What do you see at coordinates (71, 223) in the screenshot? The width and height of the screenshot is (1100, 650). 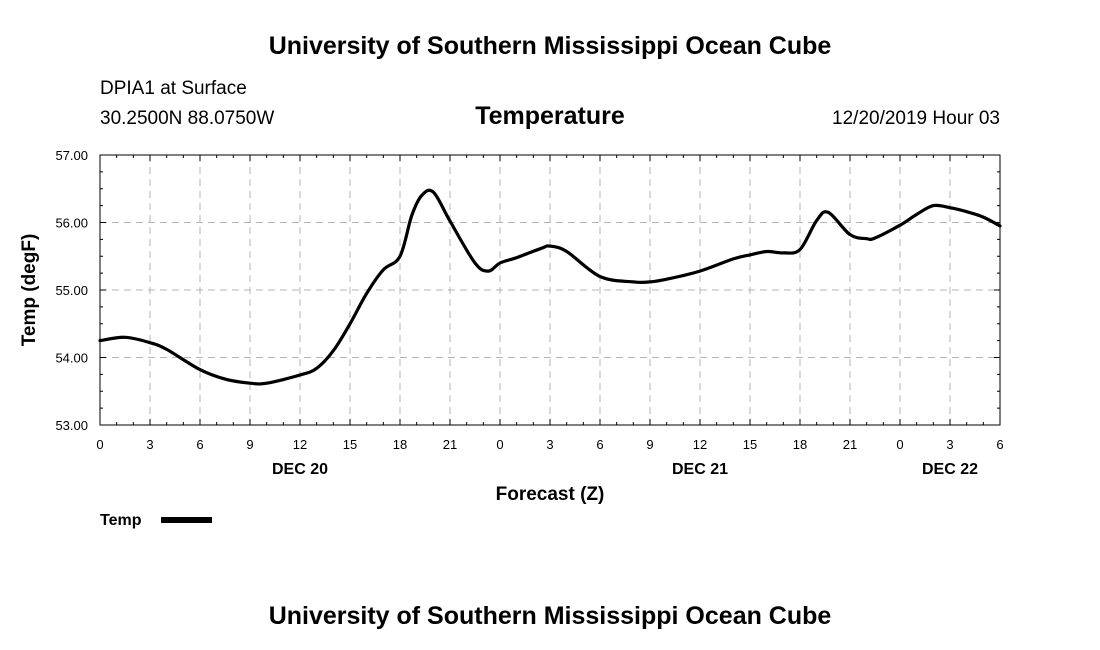 I see `y-tick-label: 56.00` at bounding box center [71, 223].